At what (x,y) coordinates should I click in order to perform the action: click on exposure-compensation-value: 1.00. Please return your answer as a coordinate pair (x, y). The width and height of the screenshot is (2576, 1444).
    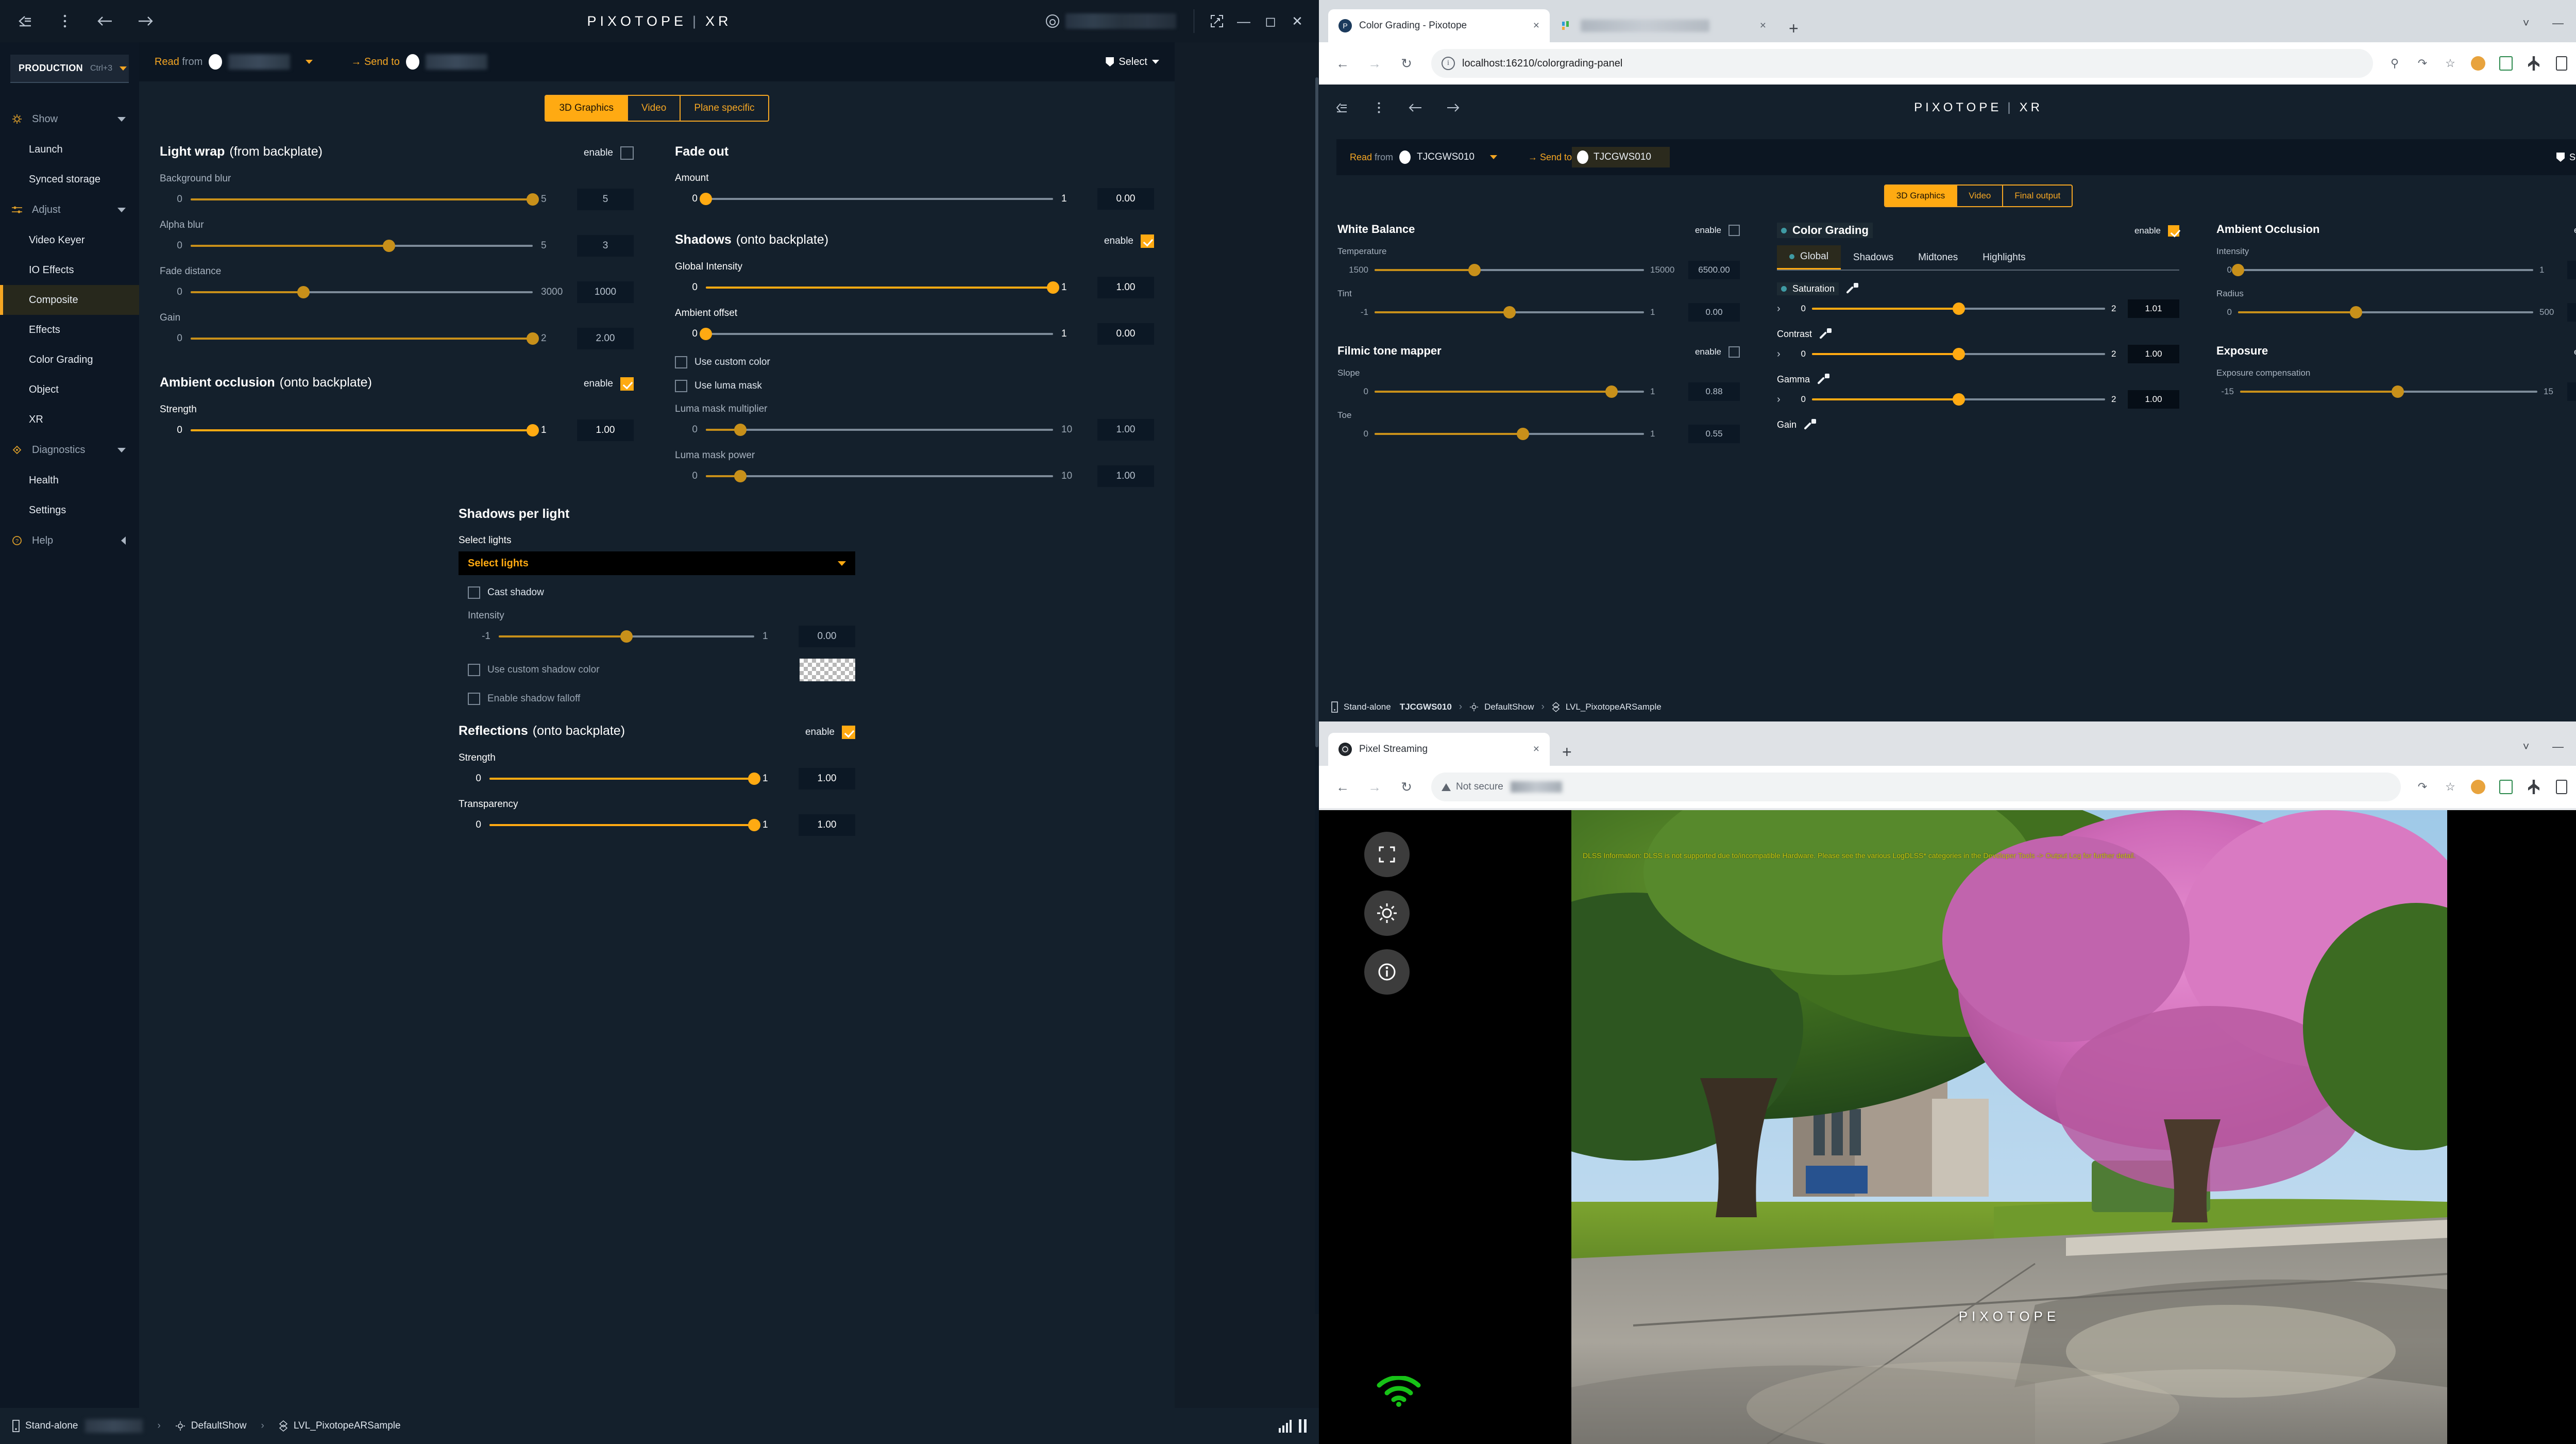
    Looking at the image, I should click on (2571, 391).